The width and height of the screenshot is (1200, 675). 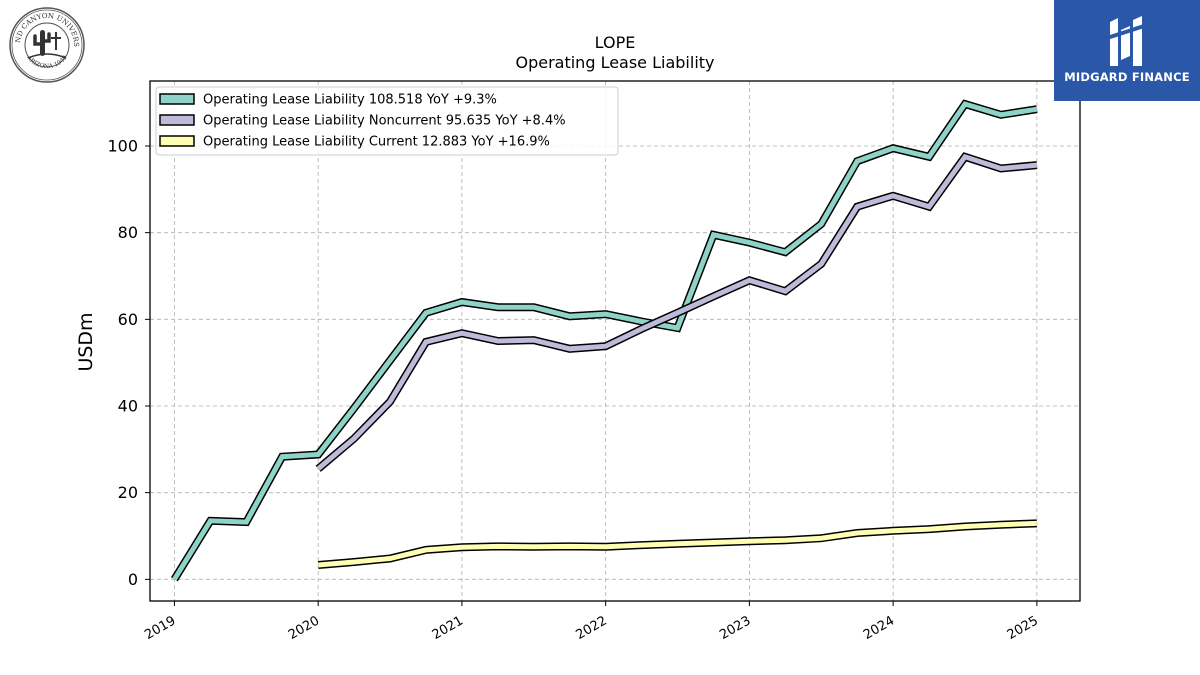 I want to click on legend-box, so click(x=387, y=121).